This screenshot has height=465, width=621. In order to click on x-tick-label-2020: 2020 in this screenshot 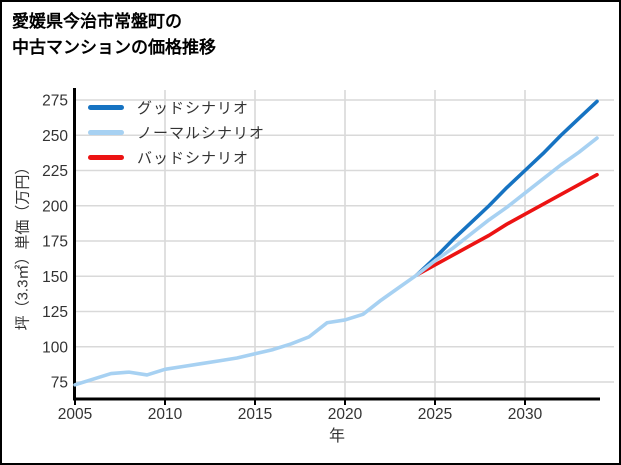, I will do `click(345, 414)`.